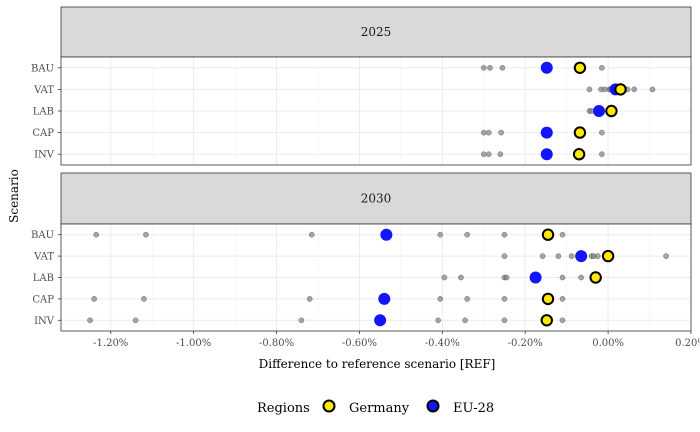 The width and height of the screenshot is (700, 432). What do you see at coordinates (329, 406) in the screenshot?
I see `legend-key-germany` at bounding box center [329, 406].